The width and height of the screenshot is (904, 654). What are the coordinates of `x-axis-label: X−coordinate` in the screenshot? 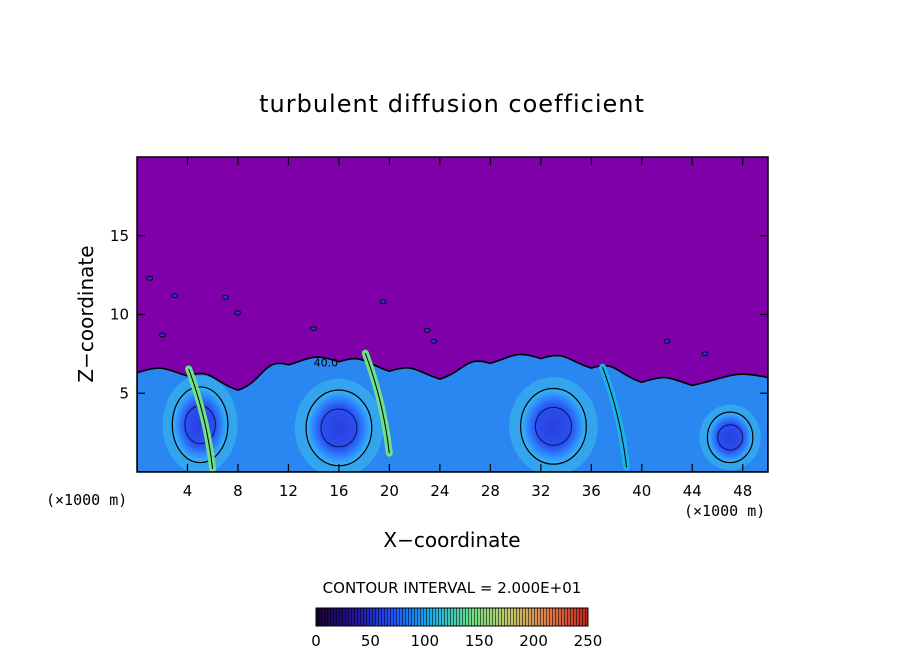 It's located at (451, 540).